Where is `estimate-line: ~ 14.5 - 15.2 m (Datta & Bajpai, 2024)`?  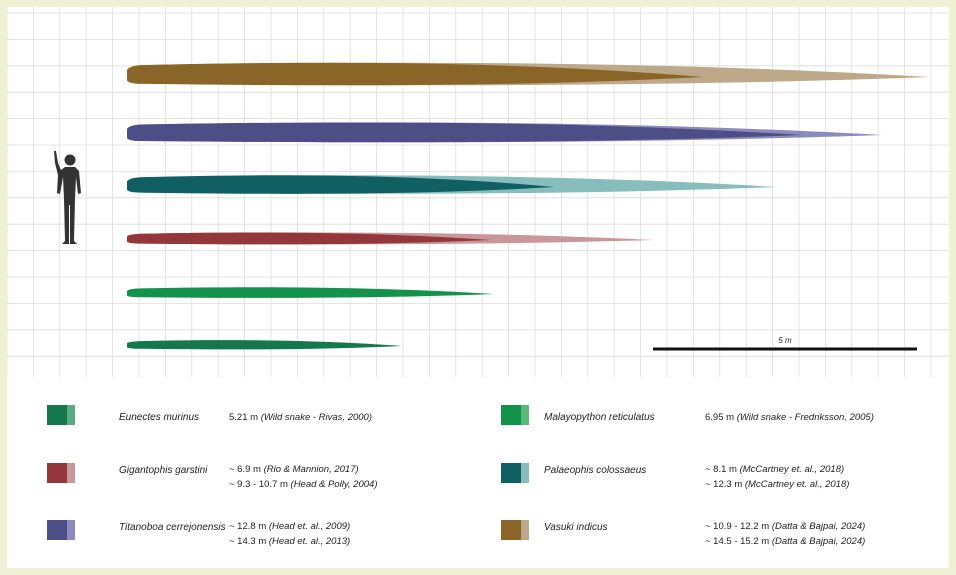 estimate-line: ~ 14.5 - 15.2 m (Datta & Bajpai, 2024) is located at coordinates (785, 541).